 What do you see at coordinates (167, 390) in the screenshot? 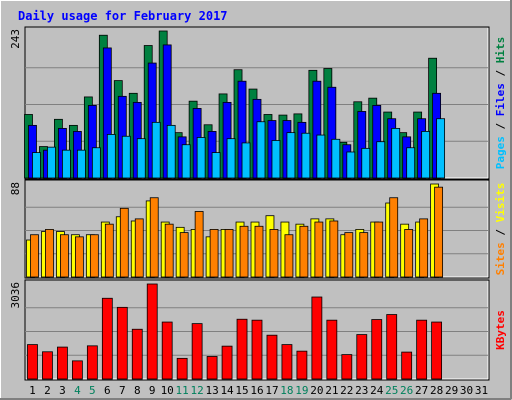
I see `x-tick-label-day-10: 10` at bounding box center [167, 390].